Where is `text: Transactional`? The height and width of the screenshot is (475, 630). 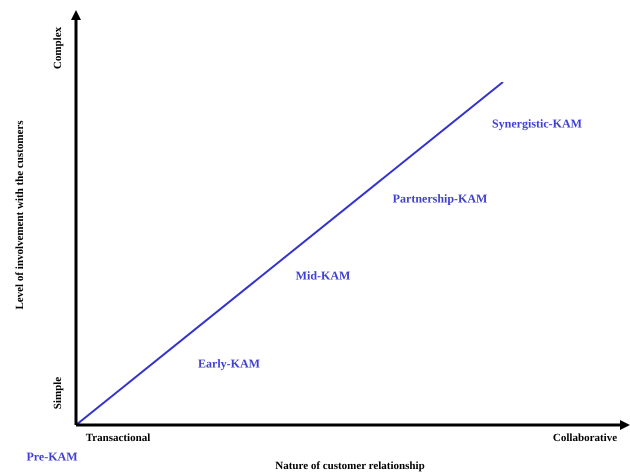 text: Transactional is located at coordinates (118, 438).